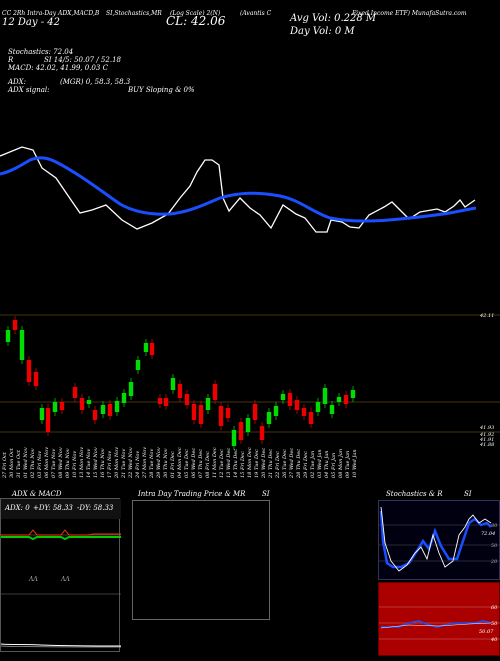  Describe the element at coordinates (271, 464) in the screenshot. I see `date-axis-label: 21 Thu Dec` at that location.